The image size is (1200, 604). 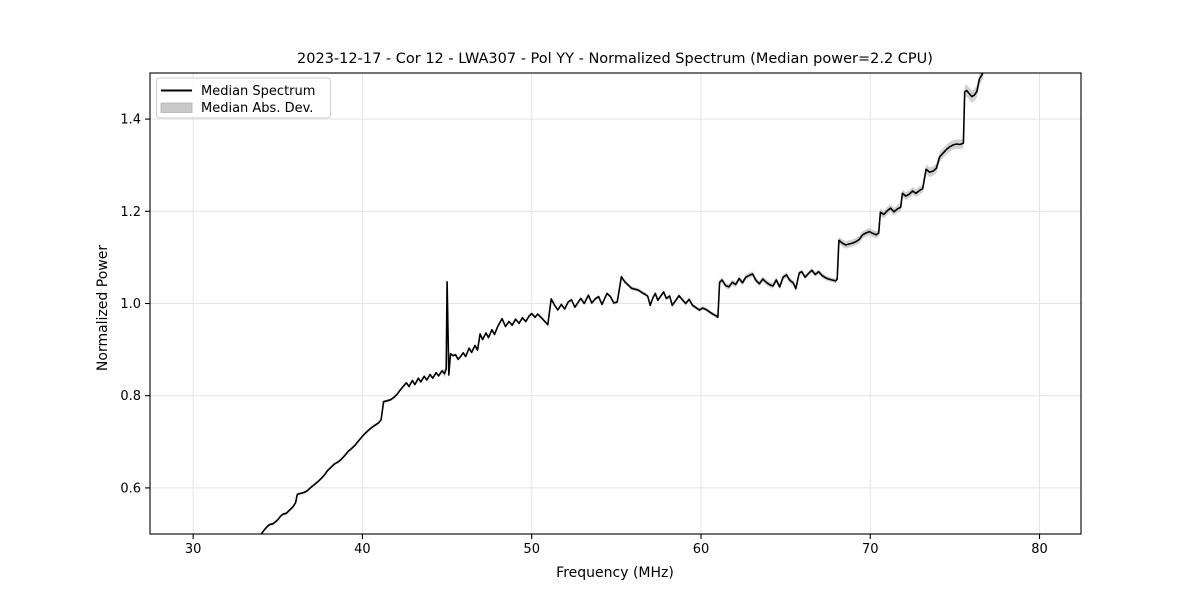 What do you see at coordinates (258, 91) in the screenshot?
I see `legend-label-median-spectrum: Median Spectrum` at bounding box center [258, 91].